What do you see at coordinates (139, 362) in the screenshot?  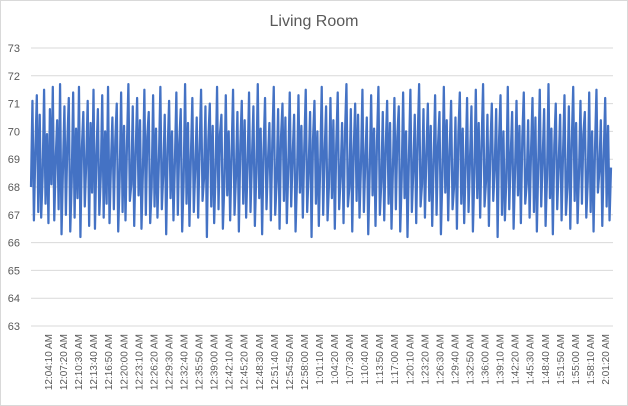 I see `x-tick-label: 12:23:10 AM` at bounding box center [139, 362].